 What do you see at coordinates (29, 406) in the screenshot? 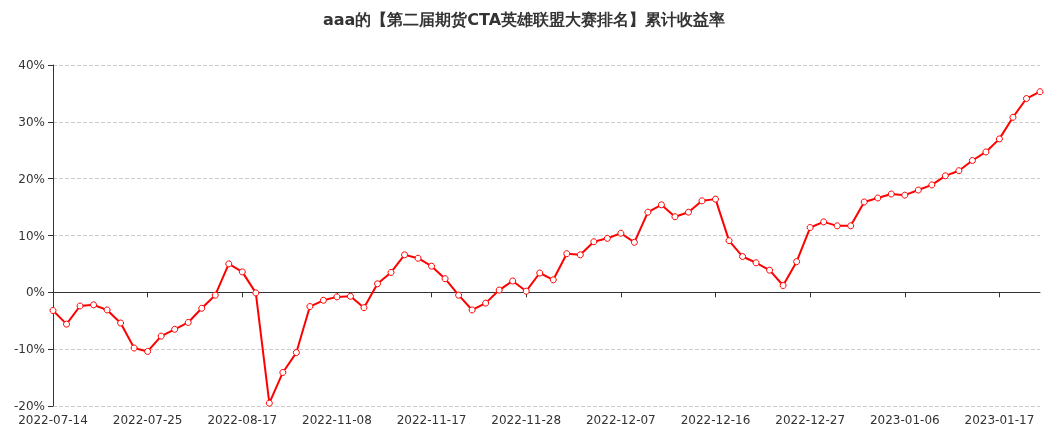
I see `y-tick-label: -20%` at bounding box center [29, 406].